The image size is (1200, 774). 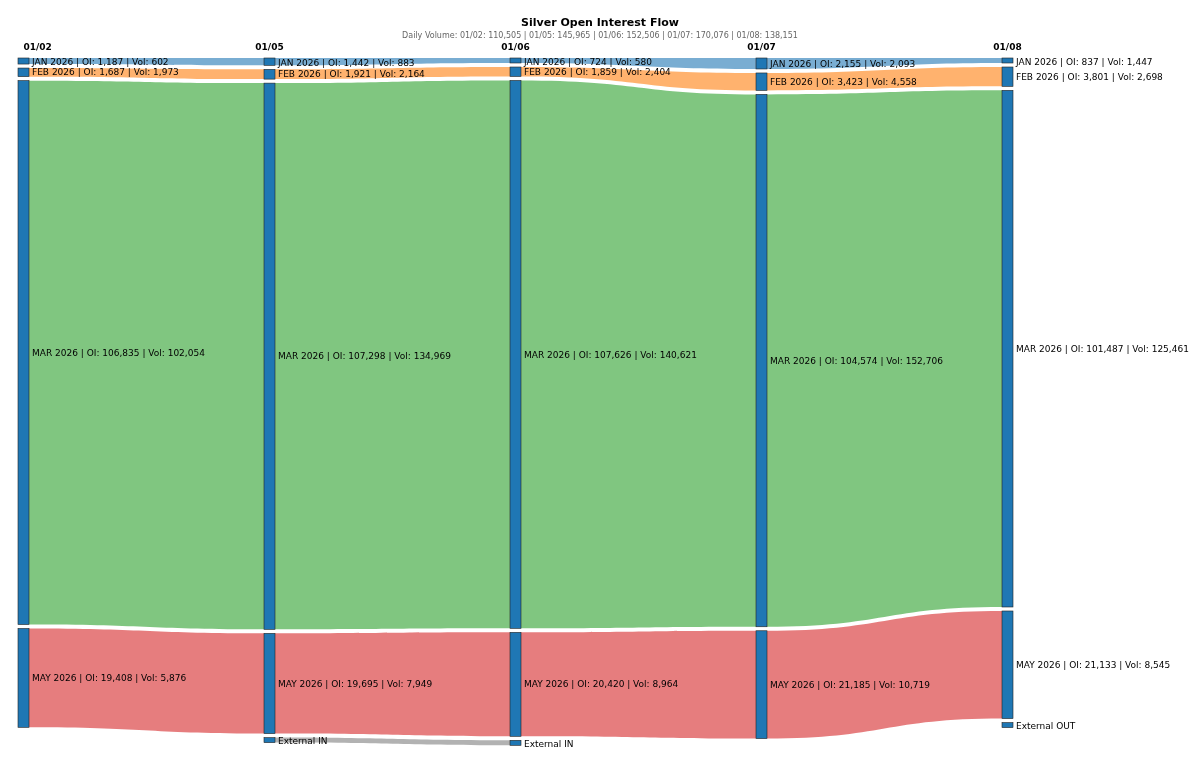 What do you see at coordinates (109, 678) in the screenshot?
I see `data-label: MAY 2026 | OI: 19,408 | Vol: 5,876` at bounding box center [109, 678].